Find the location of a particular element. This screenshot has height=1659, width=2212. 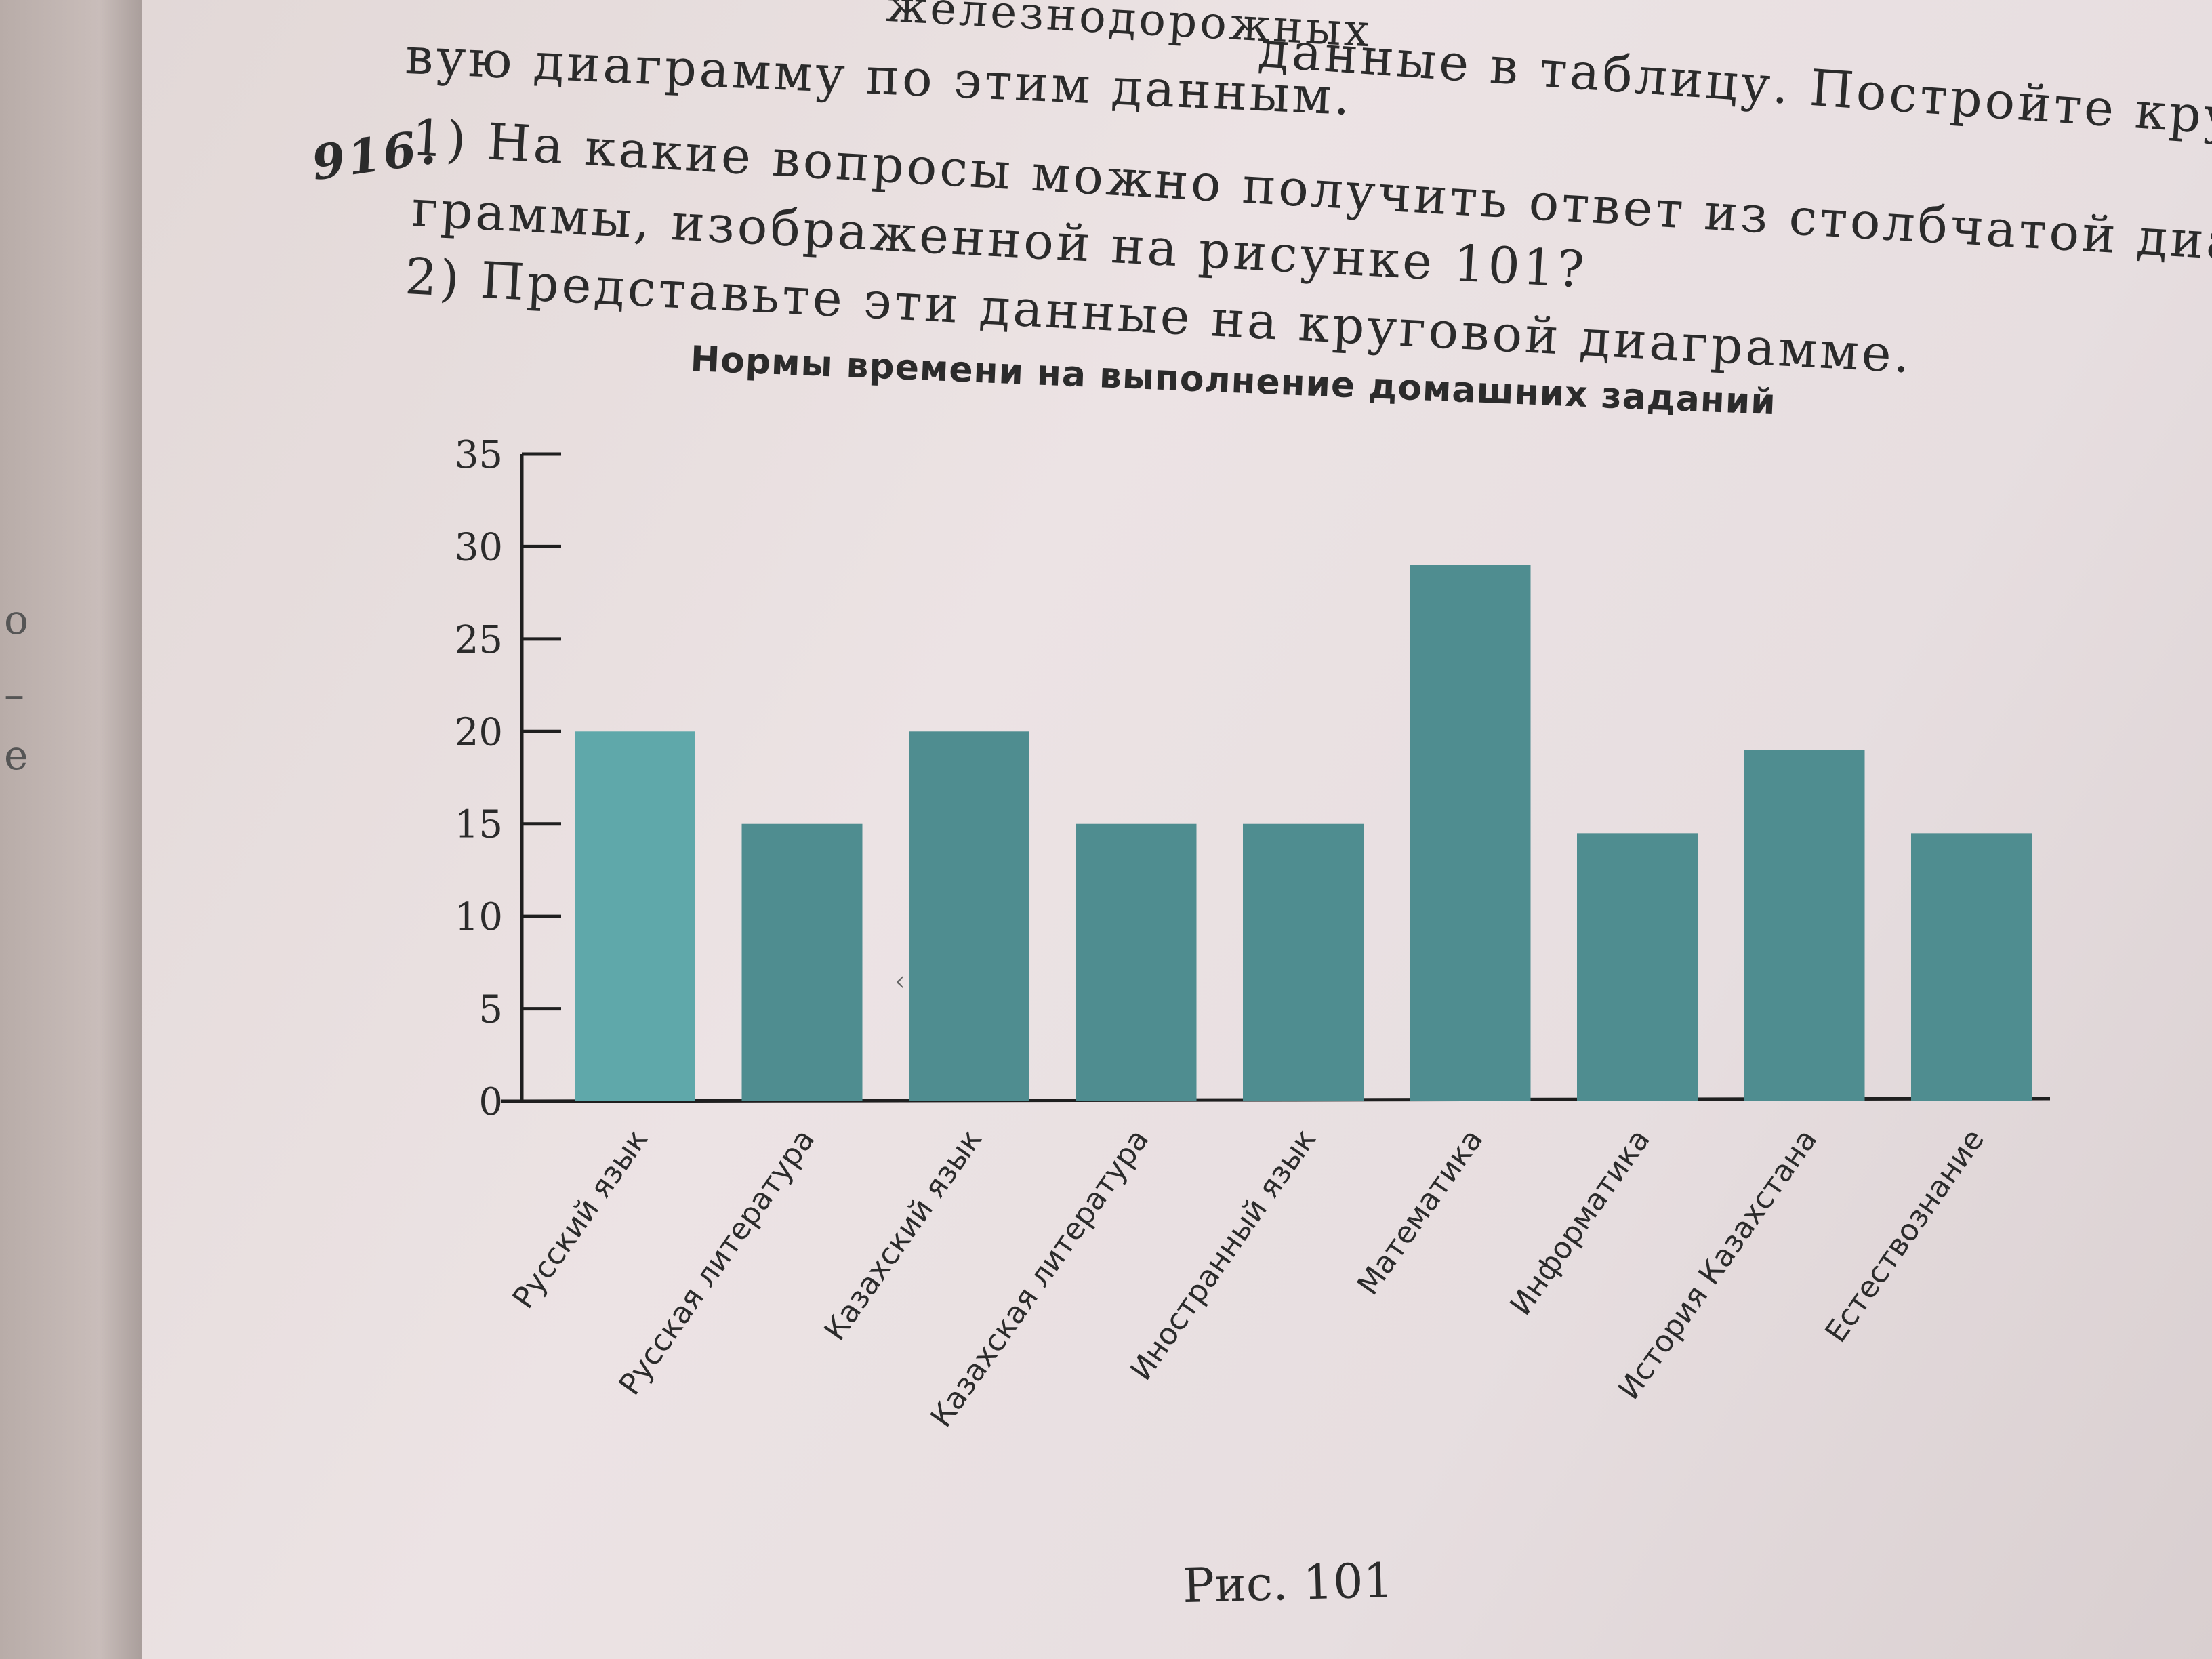

y-tick-label: 15 is located at coordinates (479, 825).